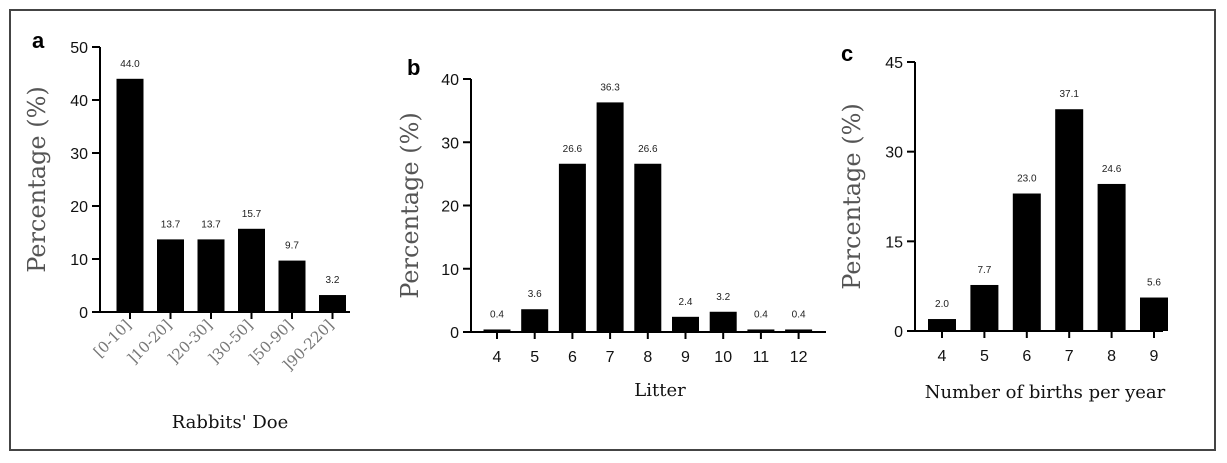 Image resolution: width=1227 pixels, height=463 pixels. I want to click on x-tick-label: 11, so click(761, 357).